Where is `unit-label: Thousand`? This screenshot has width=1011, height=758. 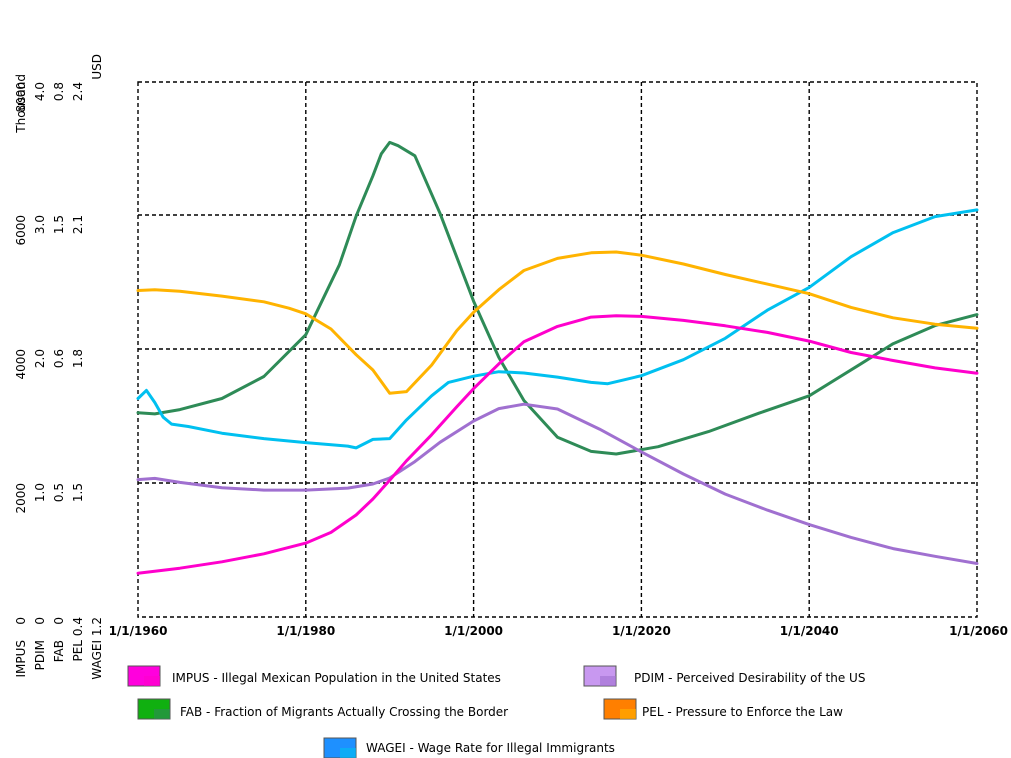 unit-label: Thousand is located at coordinates (21, 104).